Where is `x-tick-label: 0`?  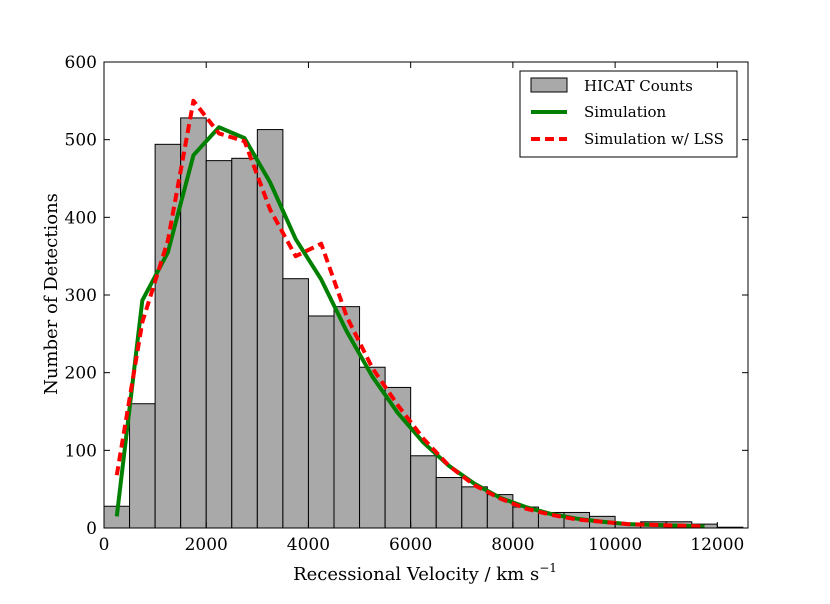
x-tick-label: 0 is located at coordinates (104, 545).